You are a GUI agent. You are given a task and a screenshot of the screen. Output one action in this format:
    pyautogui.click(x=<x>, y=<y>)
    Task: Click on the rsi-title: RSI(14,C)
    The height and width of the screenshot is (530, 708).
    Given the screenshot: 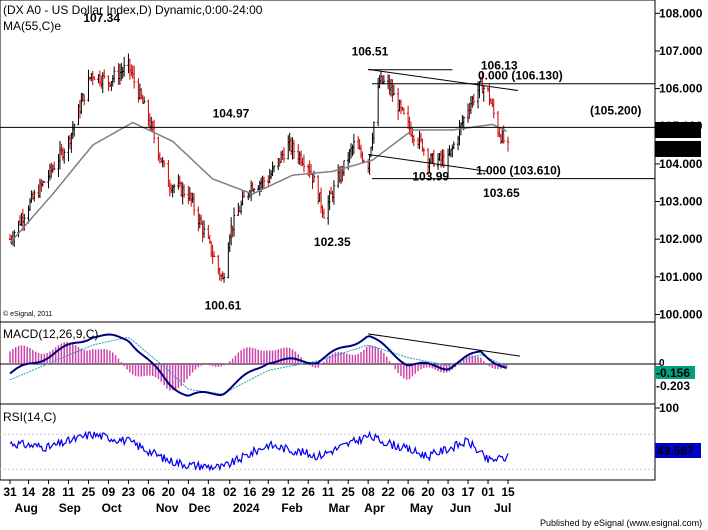 What is the action you would take?
    pyautogui.click(x=29, y=417)
    